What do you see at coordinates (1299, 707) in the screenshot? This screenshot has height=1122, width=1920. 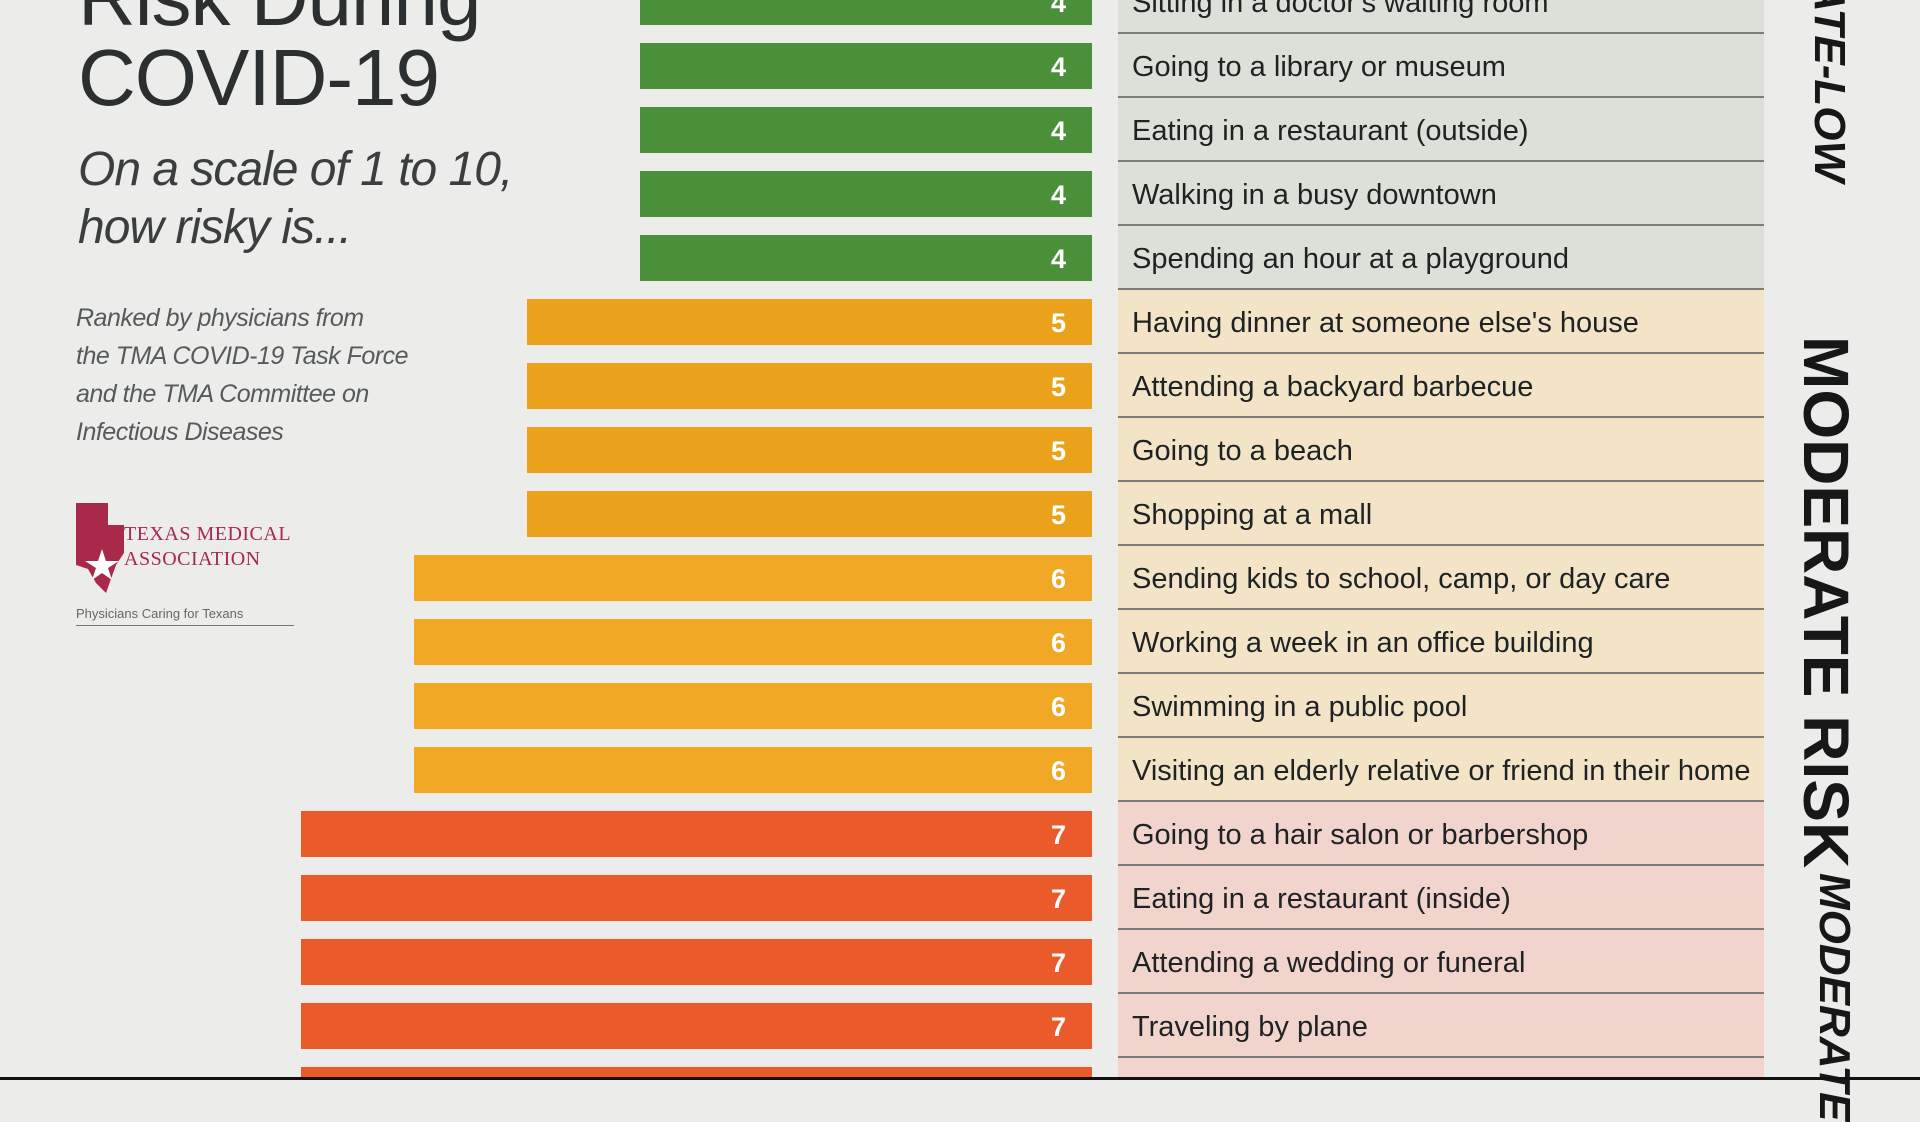 I see `activity-label-11: Swimming in a public pool` at bounding box center [1299, 707].